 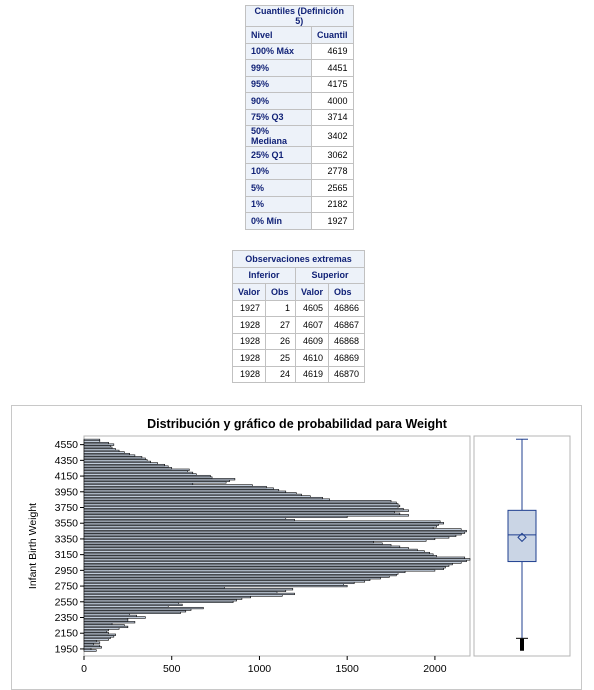 What do you see at coordinates (264, 275) in the screenshot?
I see `extremes-lower-label: Inferior` at bounding box center [264, 275].